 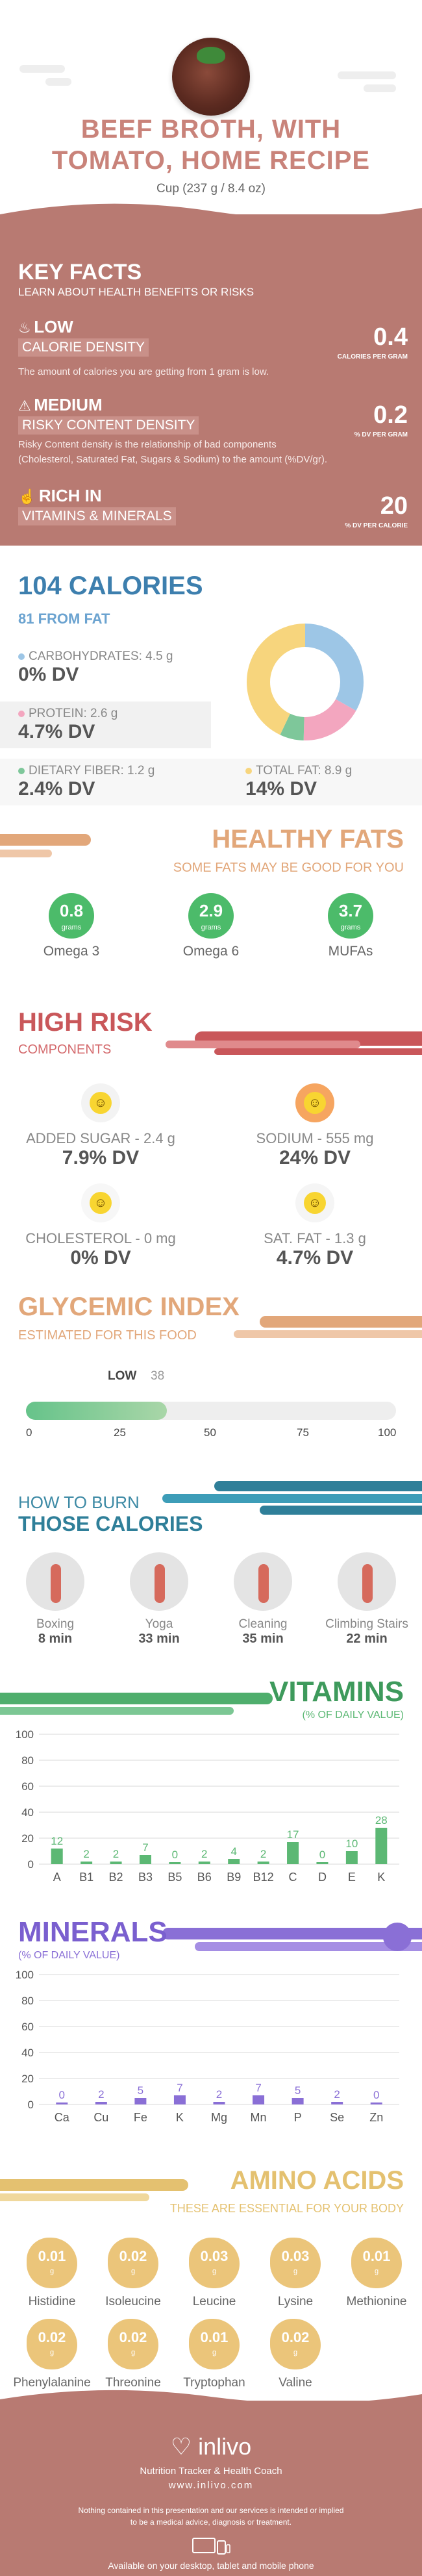 I want to click on vitamins-category-label: K, so click(x=381, y=1878).